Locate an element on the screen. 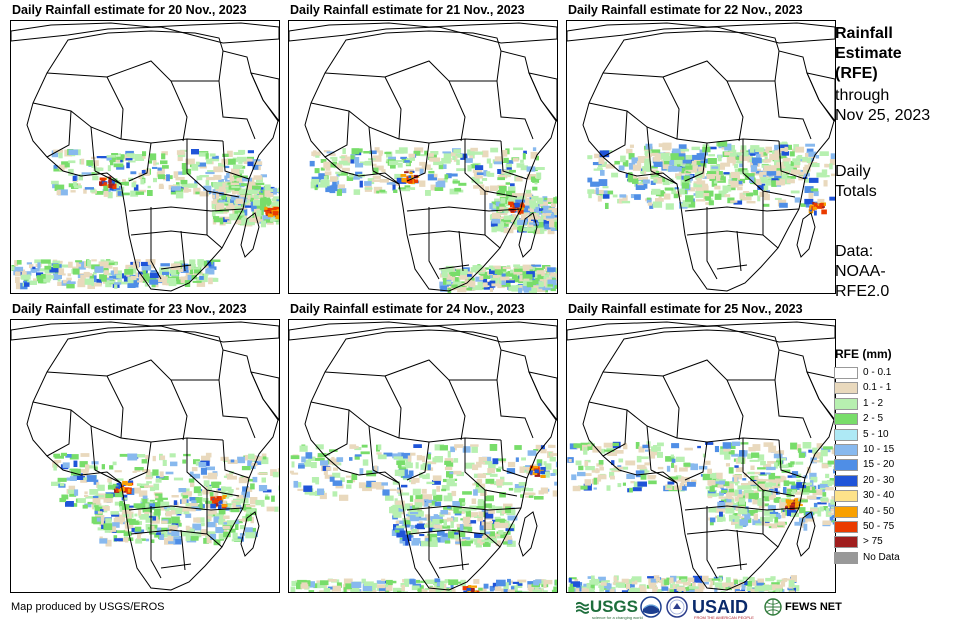 Image resolution: width=967 pixels, height=626 pixels. legend-label: 40 - 50 is located at coordinates (879, 511).